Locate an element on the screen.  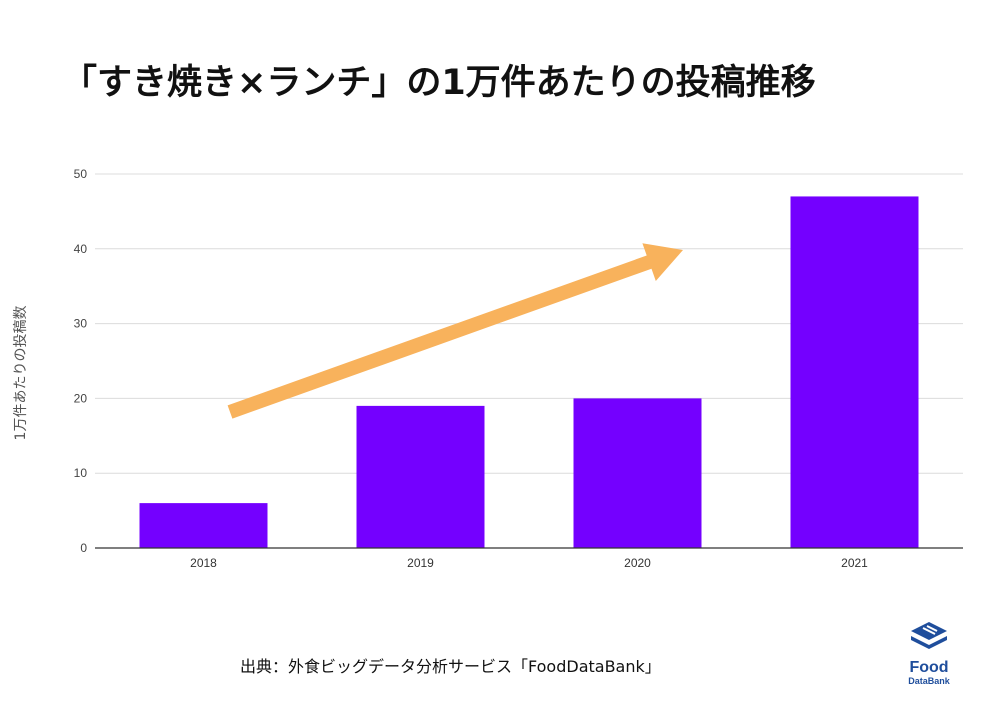
x-tick-label: 2021 is located at coordinates (854, 563).